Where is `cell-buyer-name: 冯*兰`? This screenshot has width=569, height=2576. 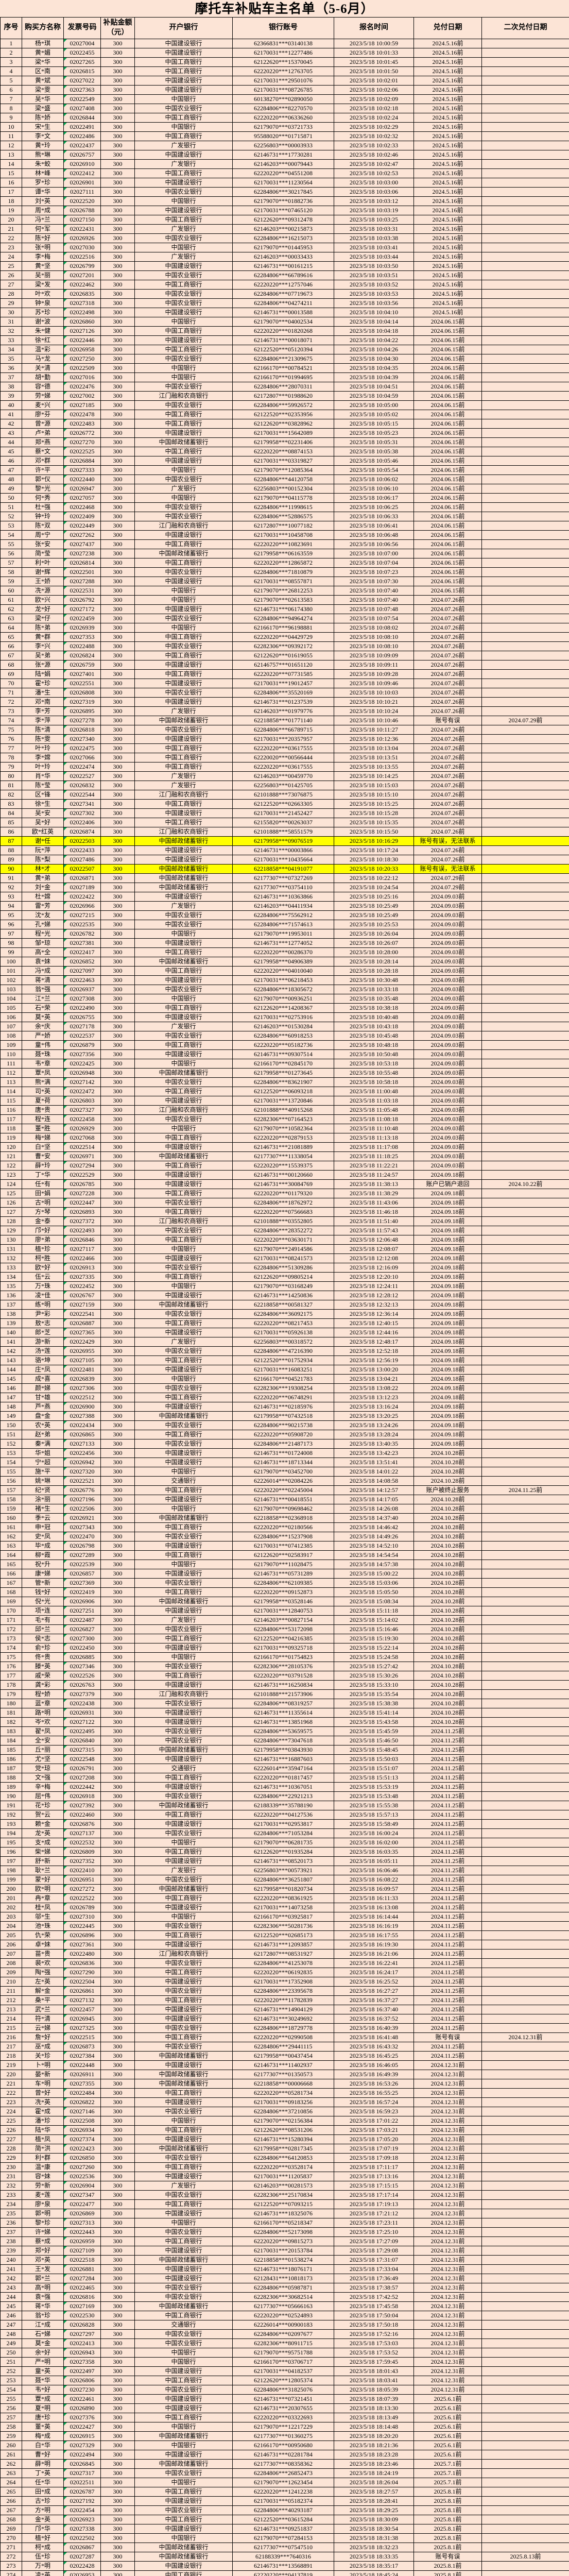 cell-buyer-name: 冯*兰 is located at coordinates (43, 220).